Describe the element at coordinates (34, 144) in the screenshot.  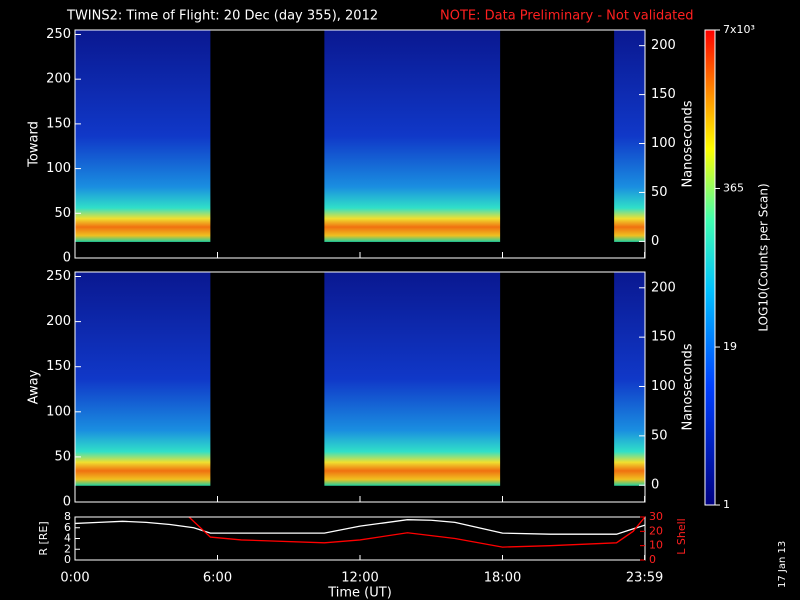
I see `y-axis-label: Toward` at that location.